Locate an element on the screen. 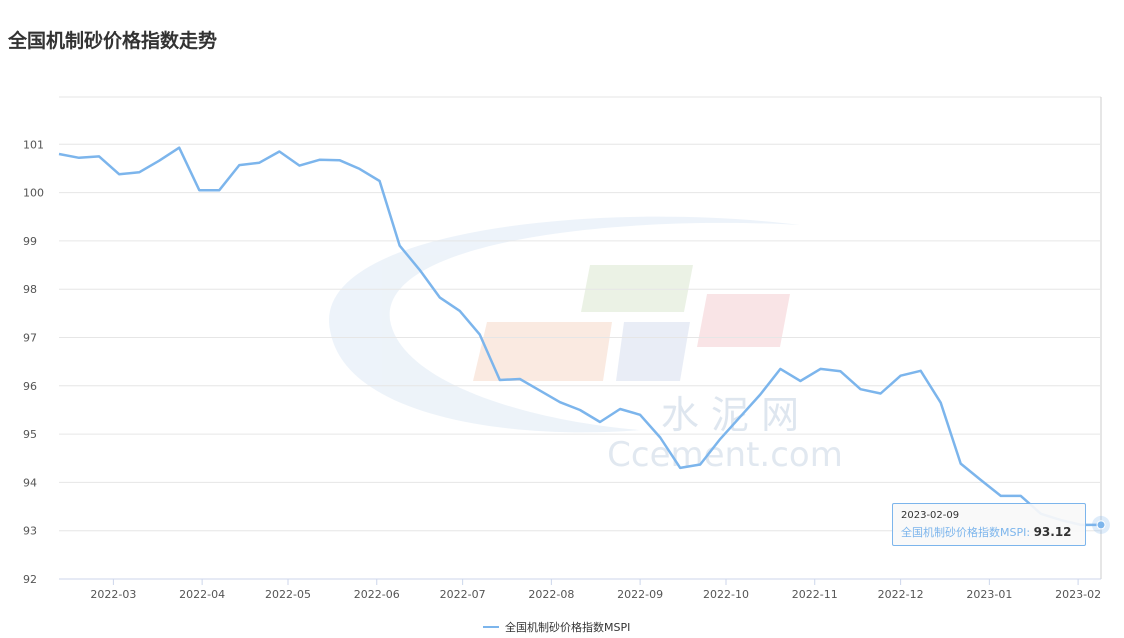 This screenshot has height=638, width=1124. chart-title: 全国机制砂价格指数走势 is located at coordinates (113, 41).